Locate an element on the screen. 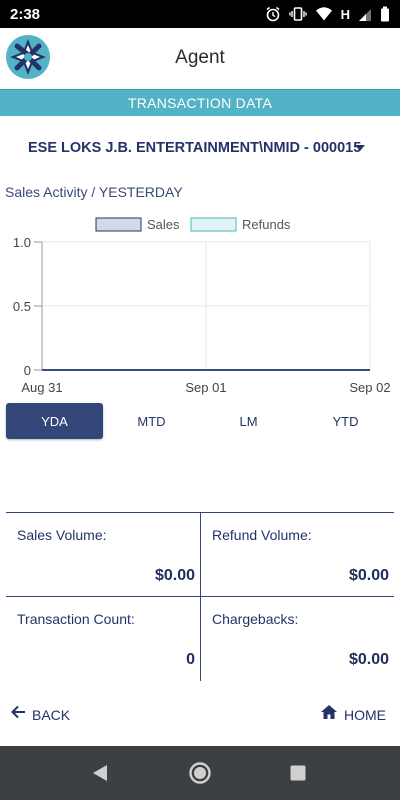  system-home-icon is located at coordinates (200, 775).